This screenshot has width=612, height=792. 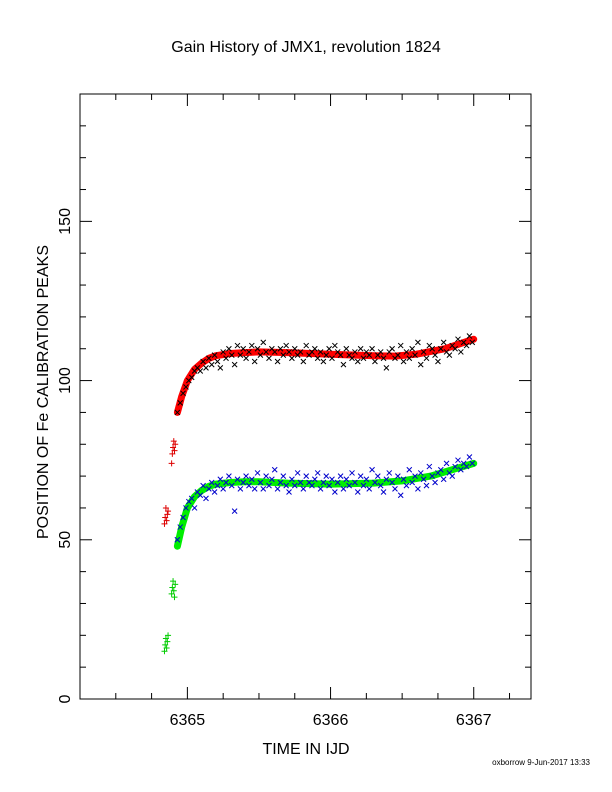 I want to click on credit-stamp: oxborrow 9-Jun-2017 13:33, so click(x=541, y=762).